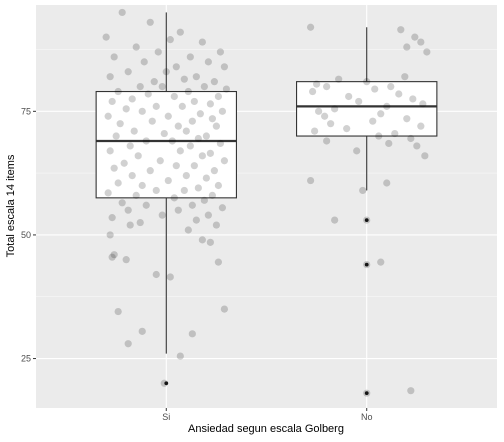 The image size is (504, 442). Describe the element at coordinates (367, 417) in the screenshot. I see `x-tick-label: No` at that location.